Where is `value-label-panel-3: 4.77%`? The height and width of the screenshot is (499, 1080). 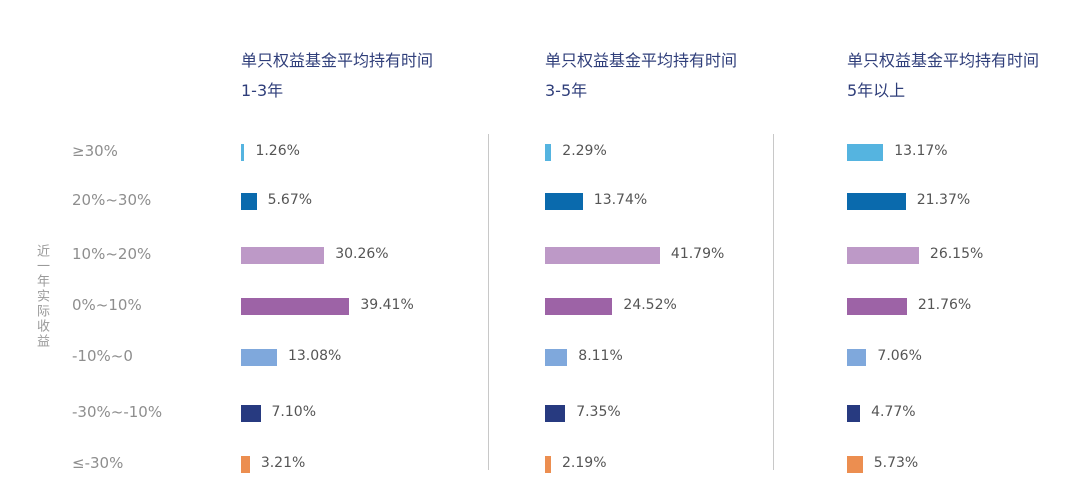 value-label-panel-3: 4.77% is located at coordinates (893, 412).